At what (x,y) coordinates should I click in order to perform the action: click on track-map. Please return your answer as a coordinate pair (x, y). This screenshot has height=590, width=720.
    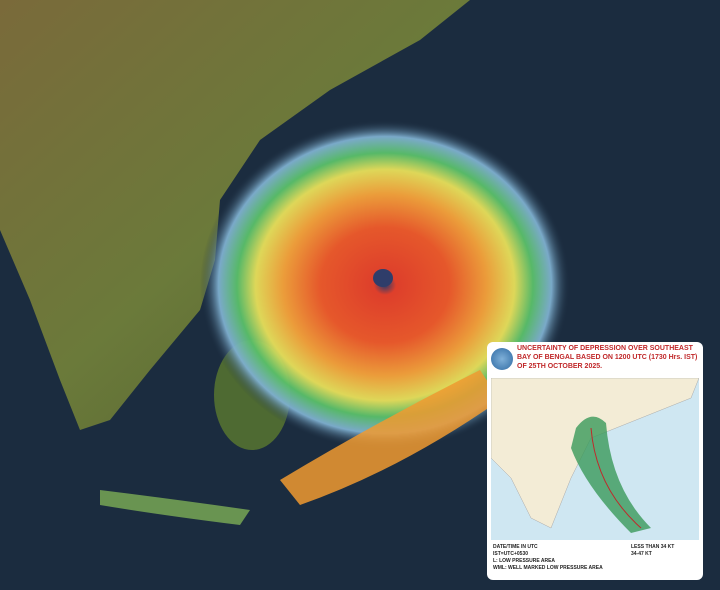
    Looking at the image, I should click on (595, 459).